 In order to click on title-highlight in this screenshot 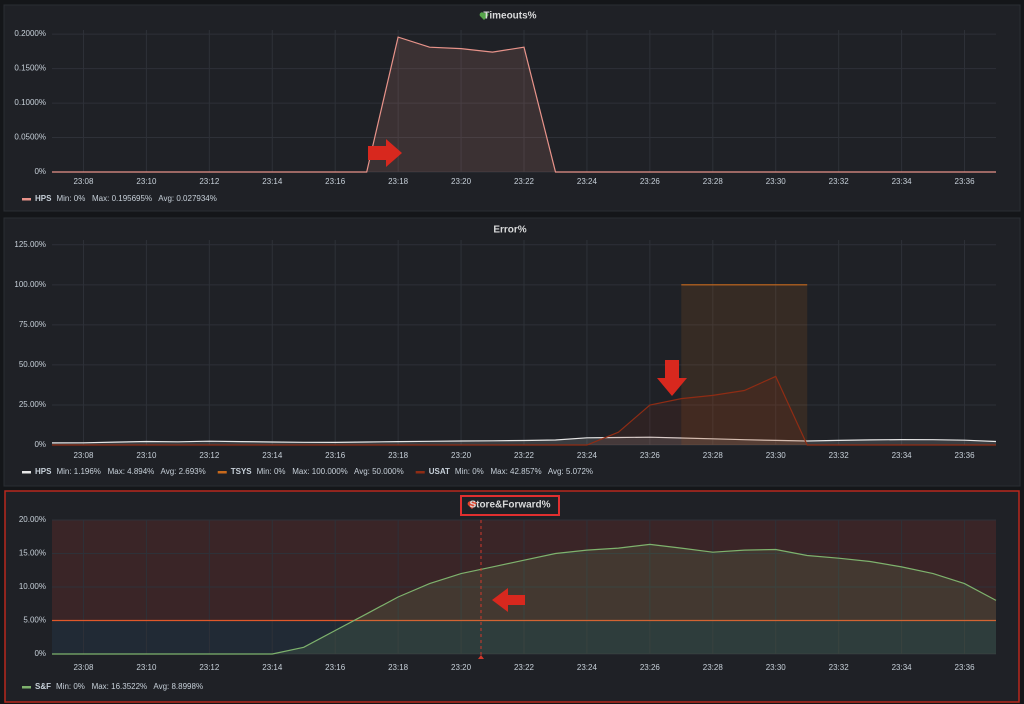, I will do `click(510, 505)`.